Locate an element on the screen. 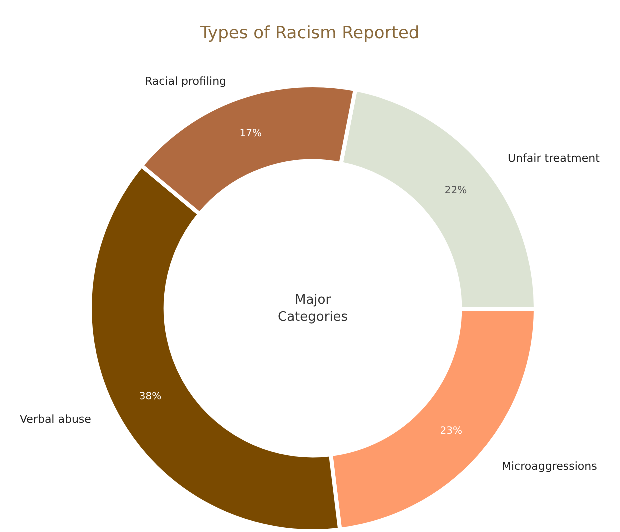 The height and width of the screenshot is (532, 620). data-label: 38% is located at coordinates (150, 397).